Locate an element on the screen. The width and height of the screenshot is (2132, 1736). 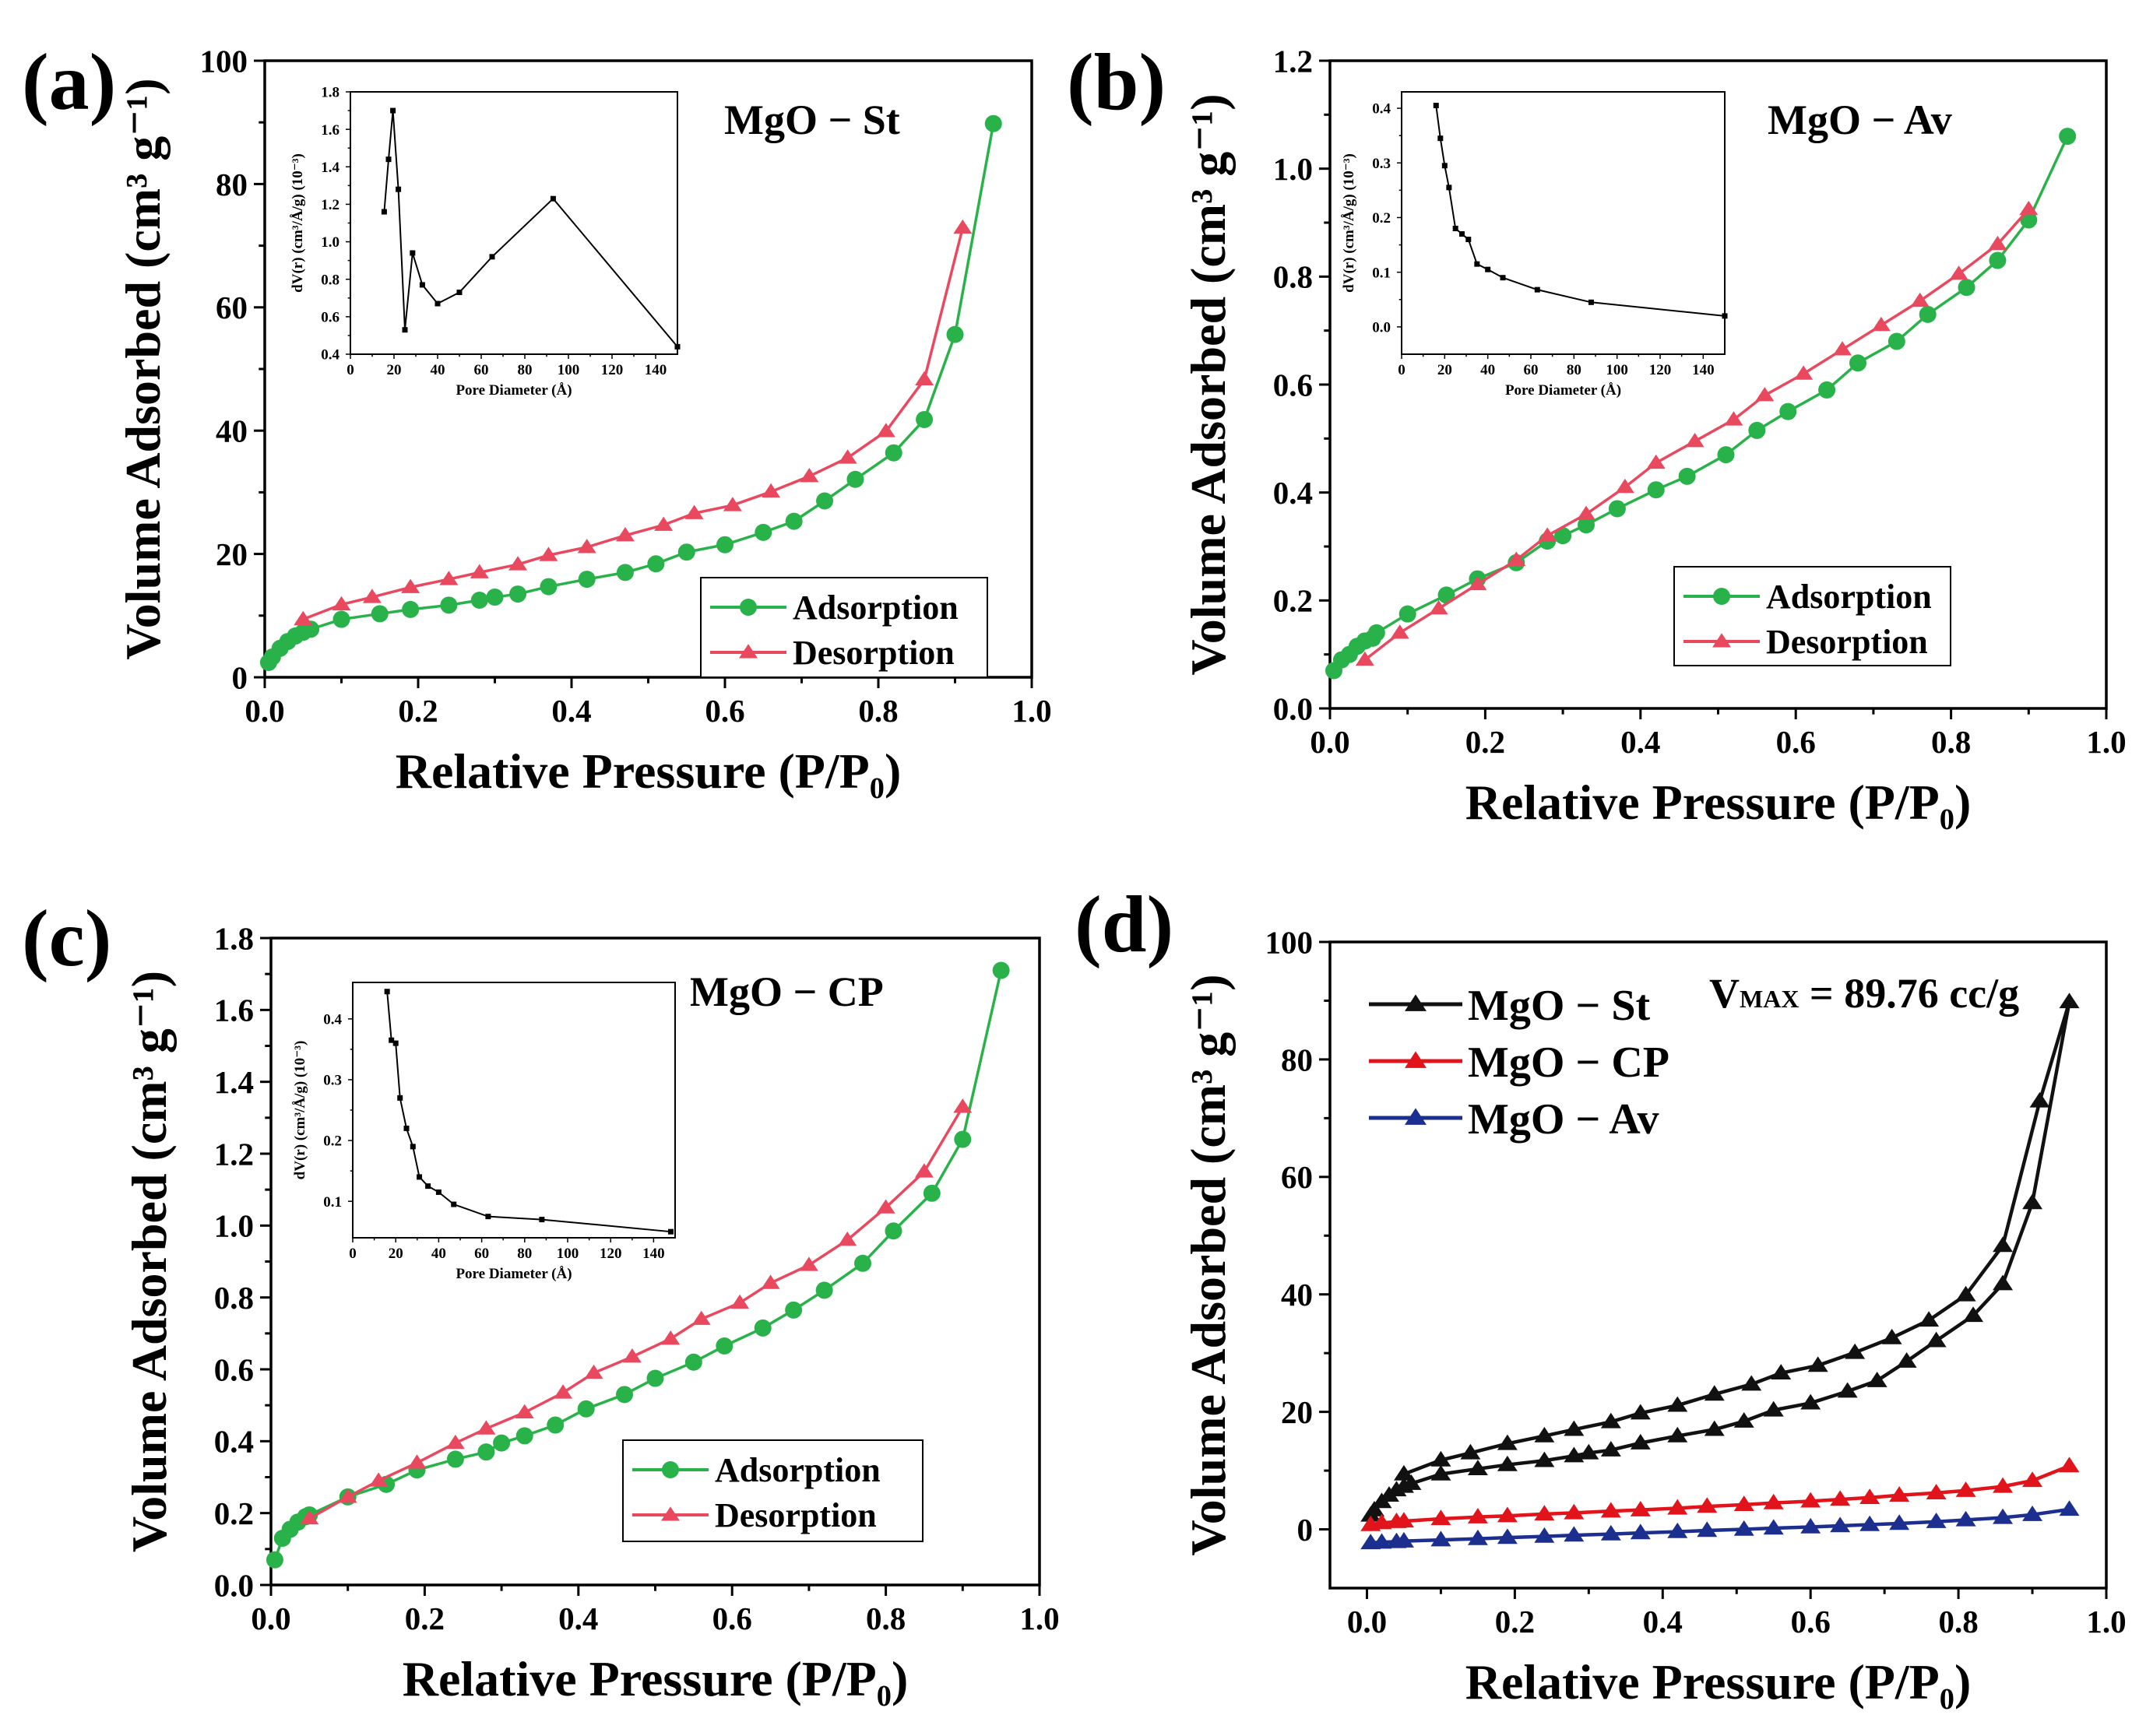
y-axis-title: Volume Adsorbed (cm³ g⁻¹) is located at coordinates (143, 368).